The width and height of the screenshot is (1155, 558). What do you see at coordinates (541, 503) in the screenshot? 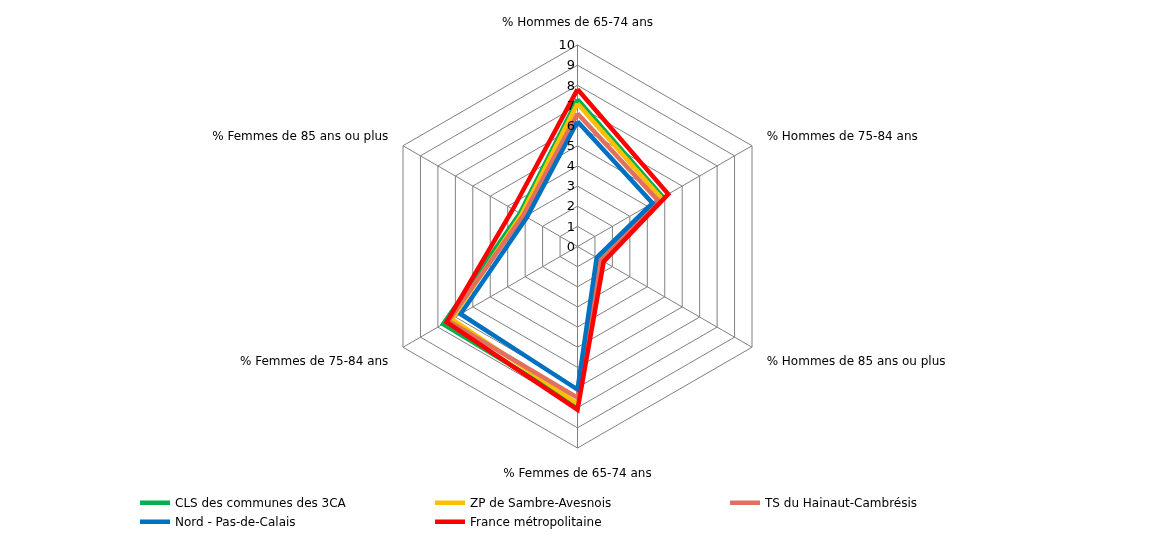
I see `legend-label: ZP de Sambre-Avesnois` at bounding box center [541, 503].